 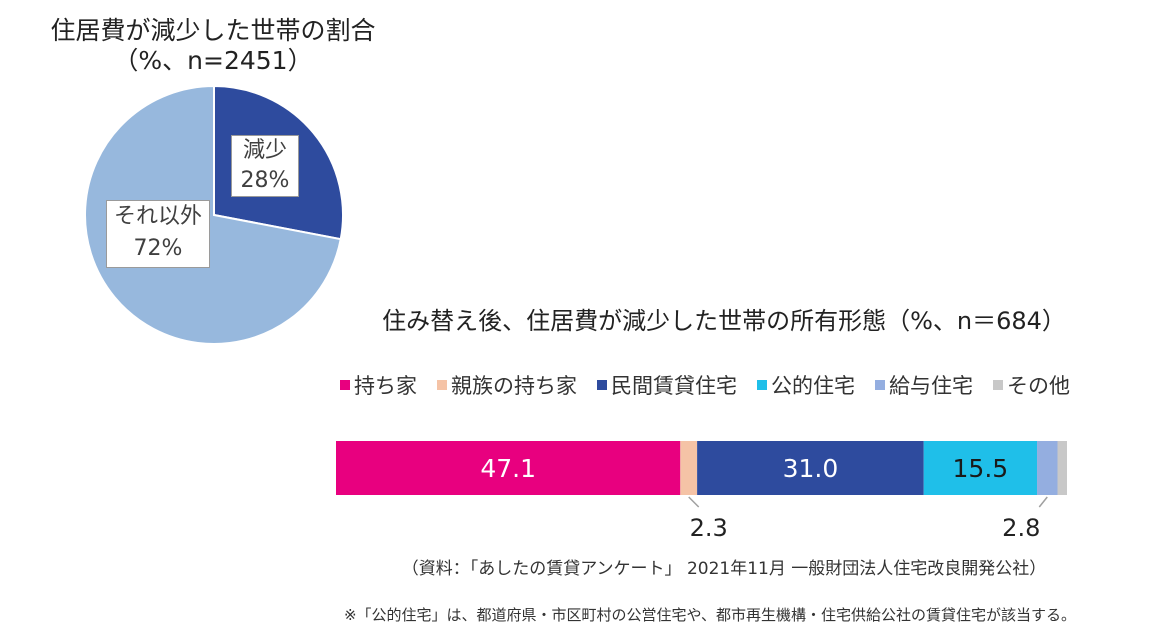 What do you see at coordinates (724, 321) in the screenshot?
I see `bar-chart-title: 住み替え後、住居費が減少した世帯の所有形態（%、n＝684）` at bounding box center [724, 321].